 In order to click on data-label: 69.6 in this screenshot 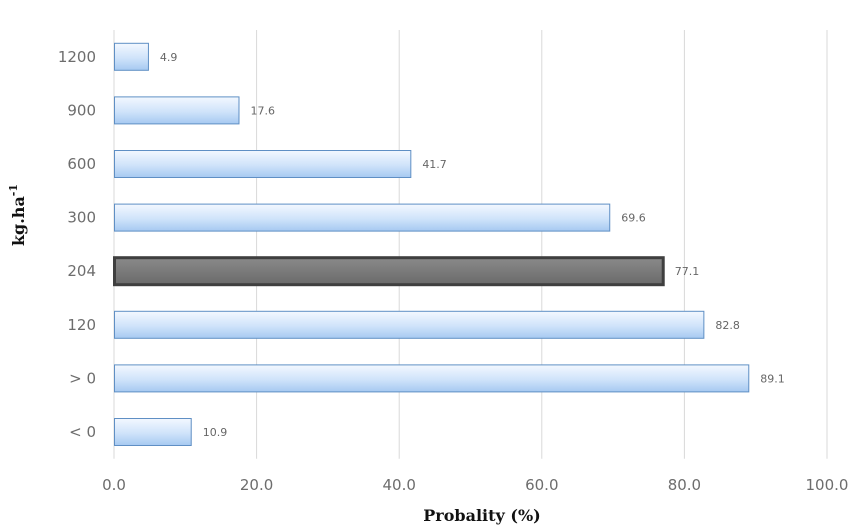, I will do `click(633, 218)`.